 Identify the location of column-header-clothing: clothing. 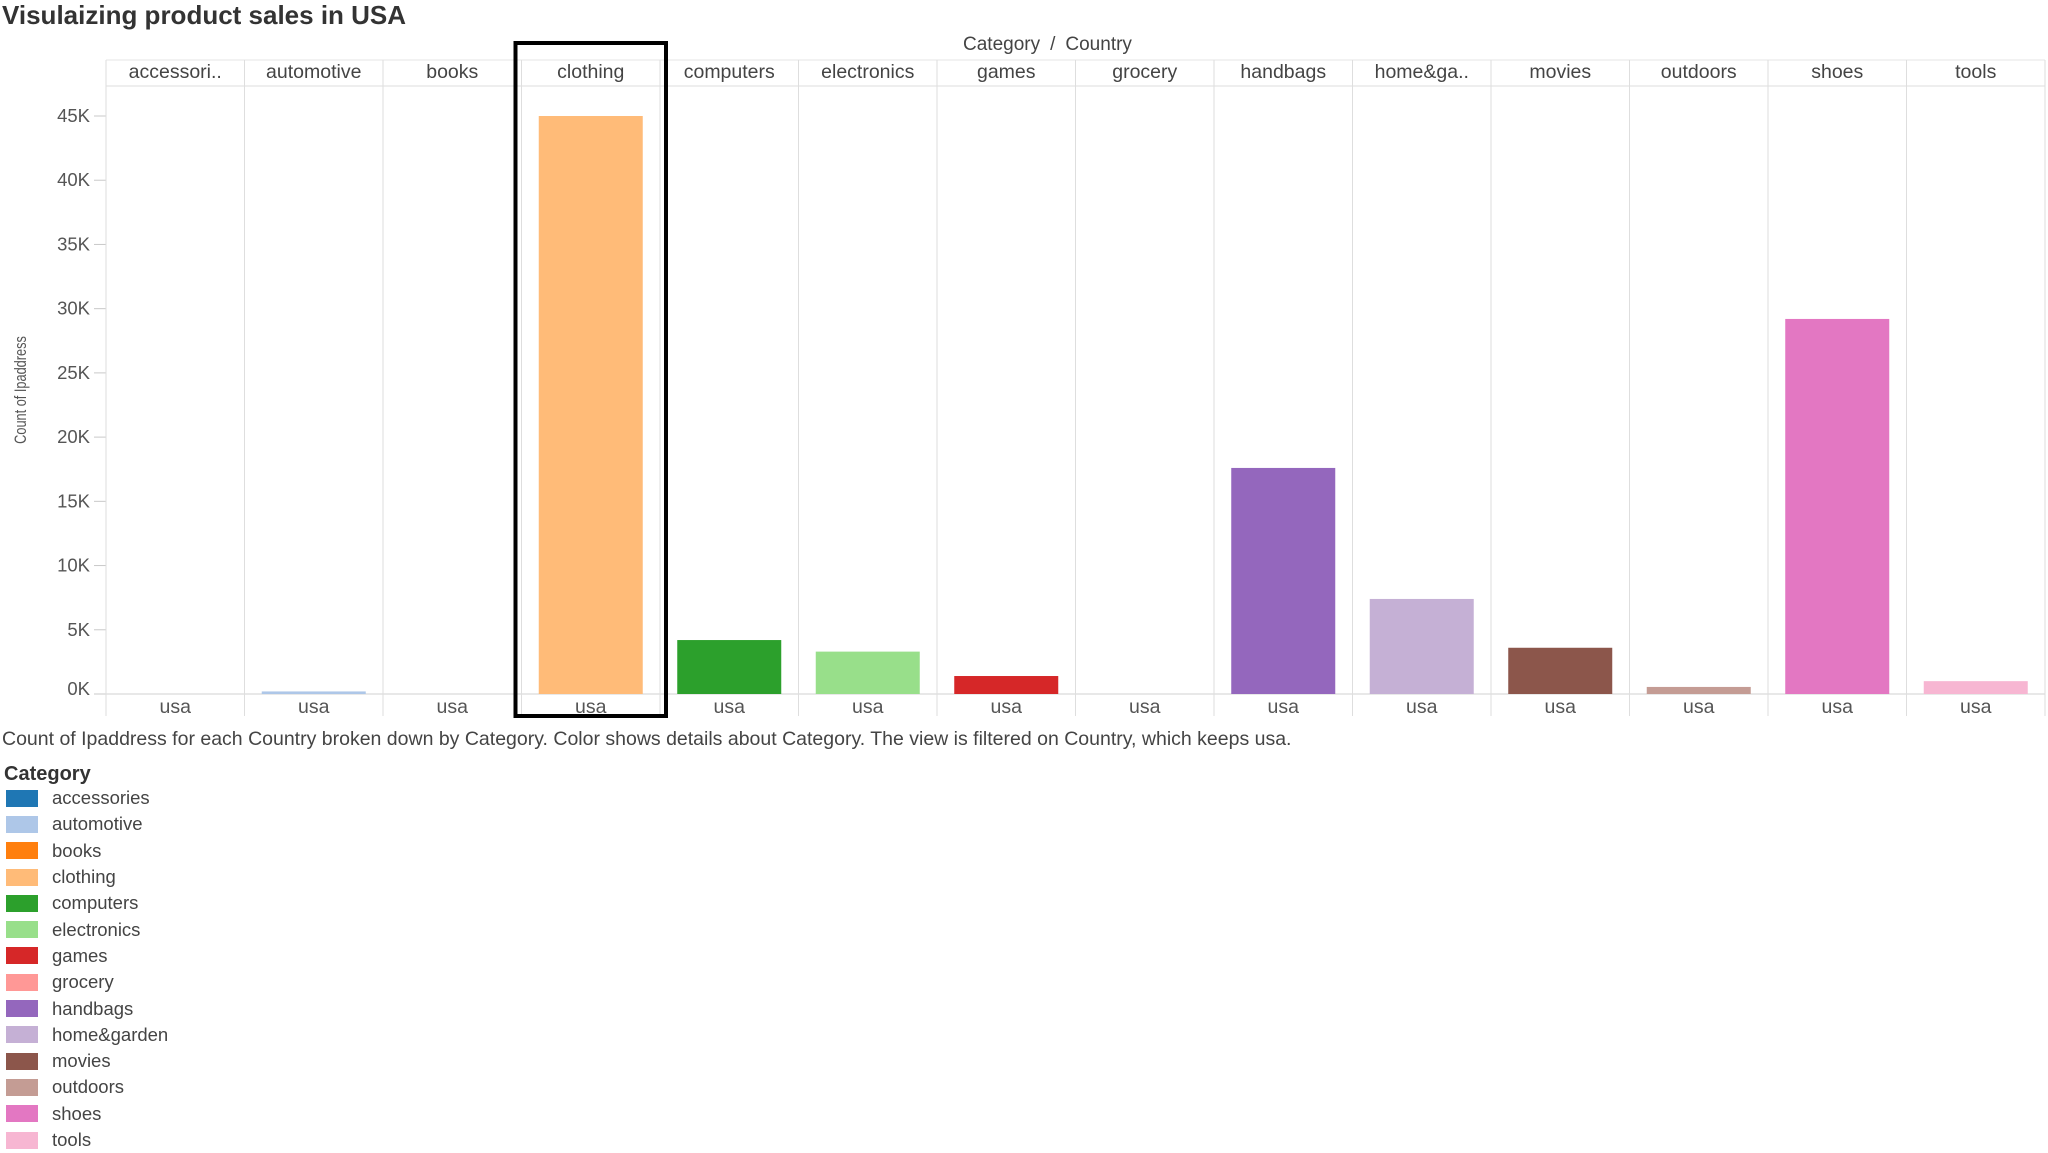
(590, 72).